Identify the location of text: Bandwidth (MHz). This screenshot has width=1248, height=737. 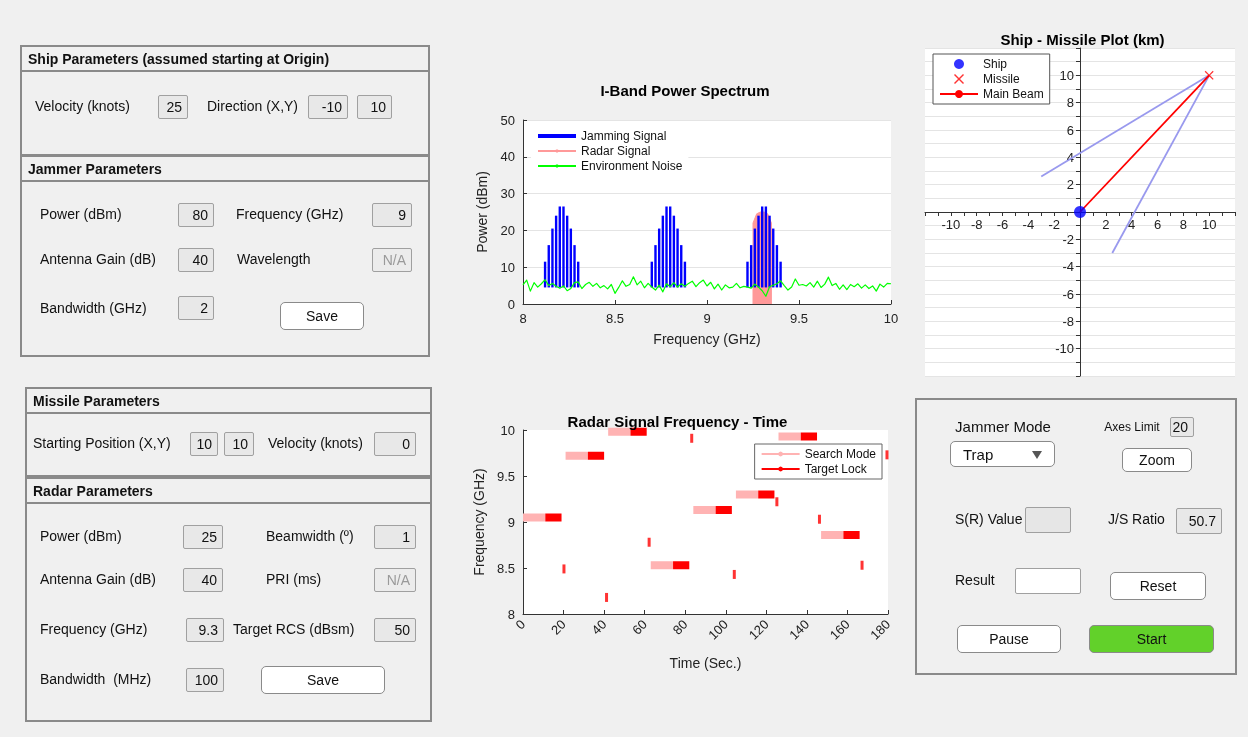
(96, 679).